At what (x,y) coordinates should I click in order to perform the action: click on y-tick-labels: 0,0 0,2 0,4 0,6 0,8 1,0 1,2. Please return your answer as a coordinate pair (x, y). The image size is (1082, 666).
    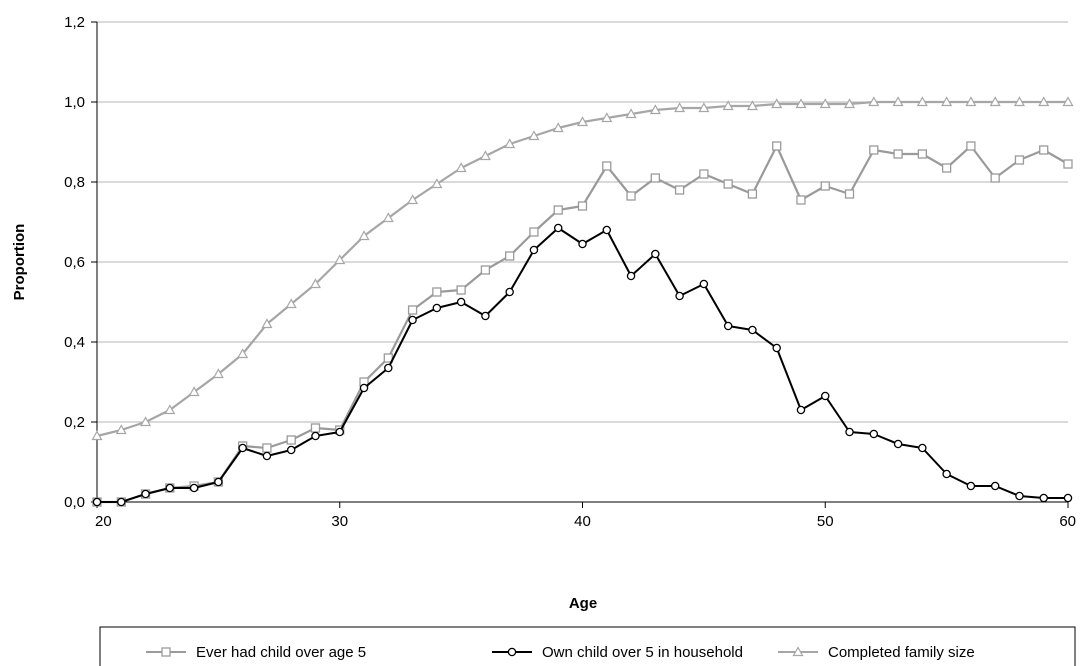
    Looking at the image, I should click on (74, 262).